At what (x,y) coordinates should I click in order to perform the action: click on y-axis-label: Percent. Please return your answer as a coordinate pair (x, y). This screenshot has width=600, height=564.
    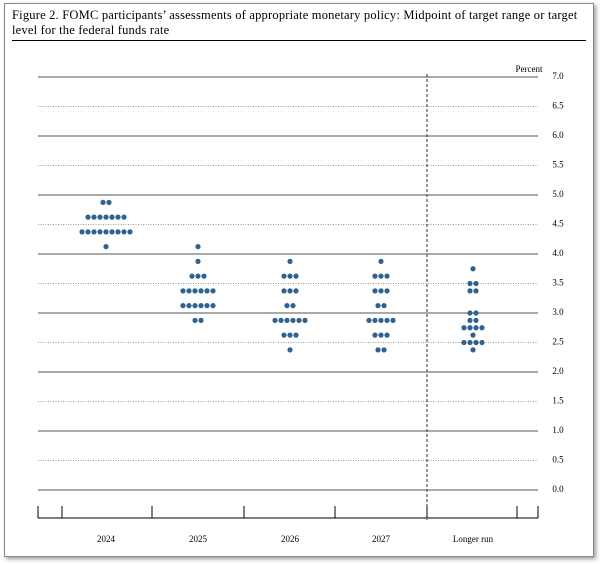
    Looking at the image, I should click on (529, 69).